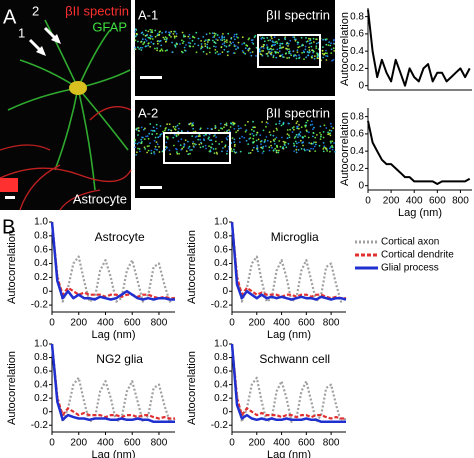 This screenshot has height=458, width=474. Describe the element at coordinates (97, 10) in the screenshot. I see `stain-label: βII spectrin` at that location.